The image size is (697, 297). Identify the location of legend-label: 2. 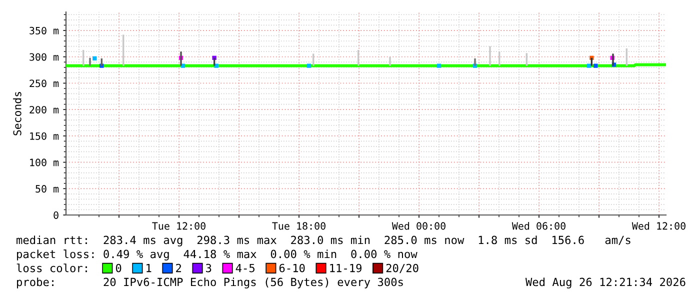
(179, 268).